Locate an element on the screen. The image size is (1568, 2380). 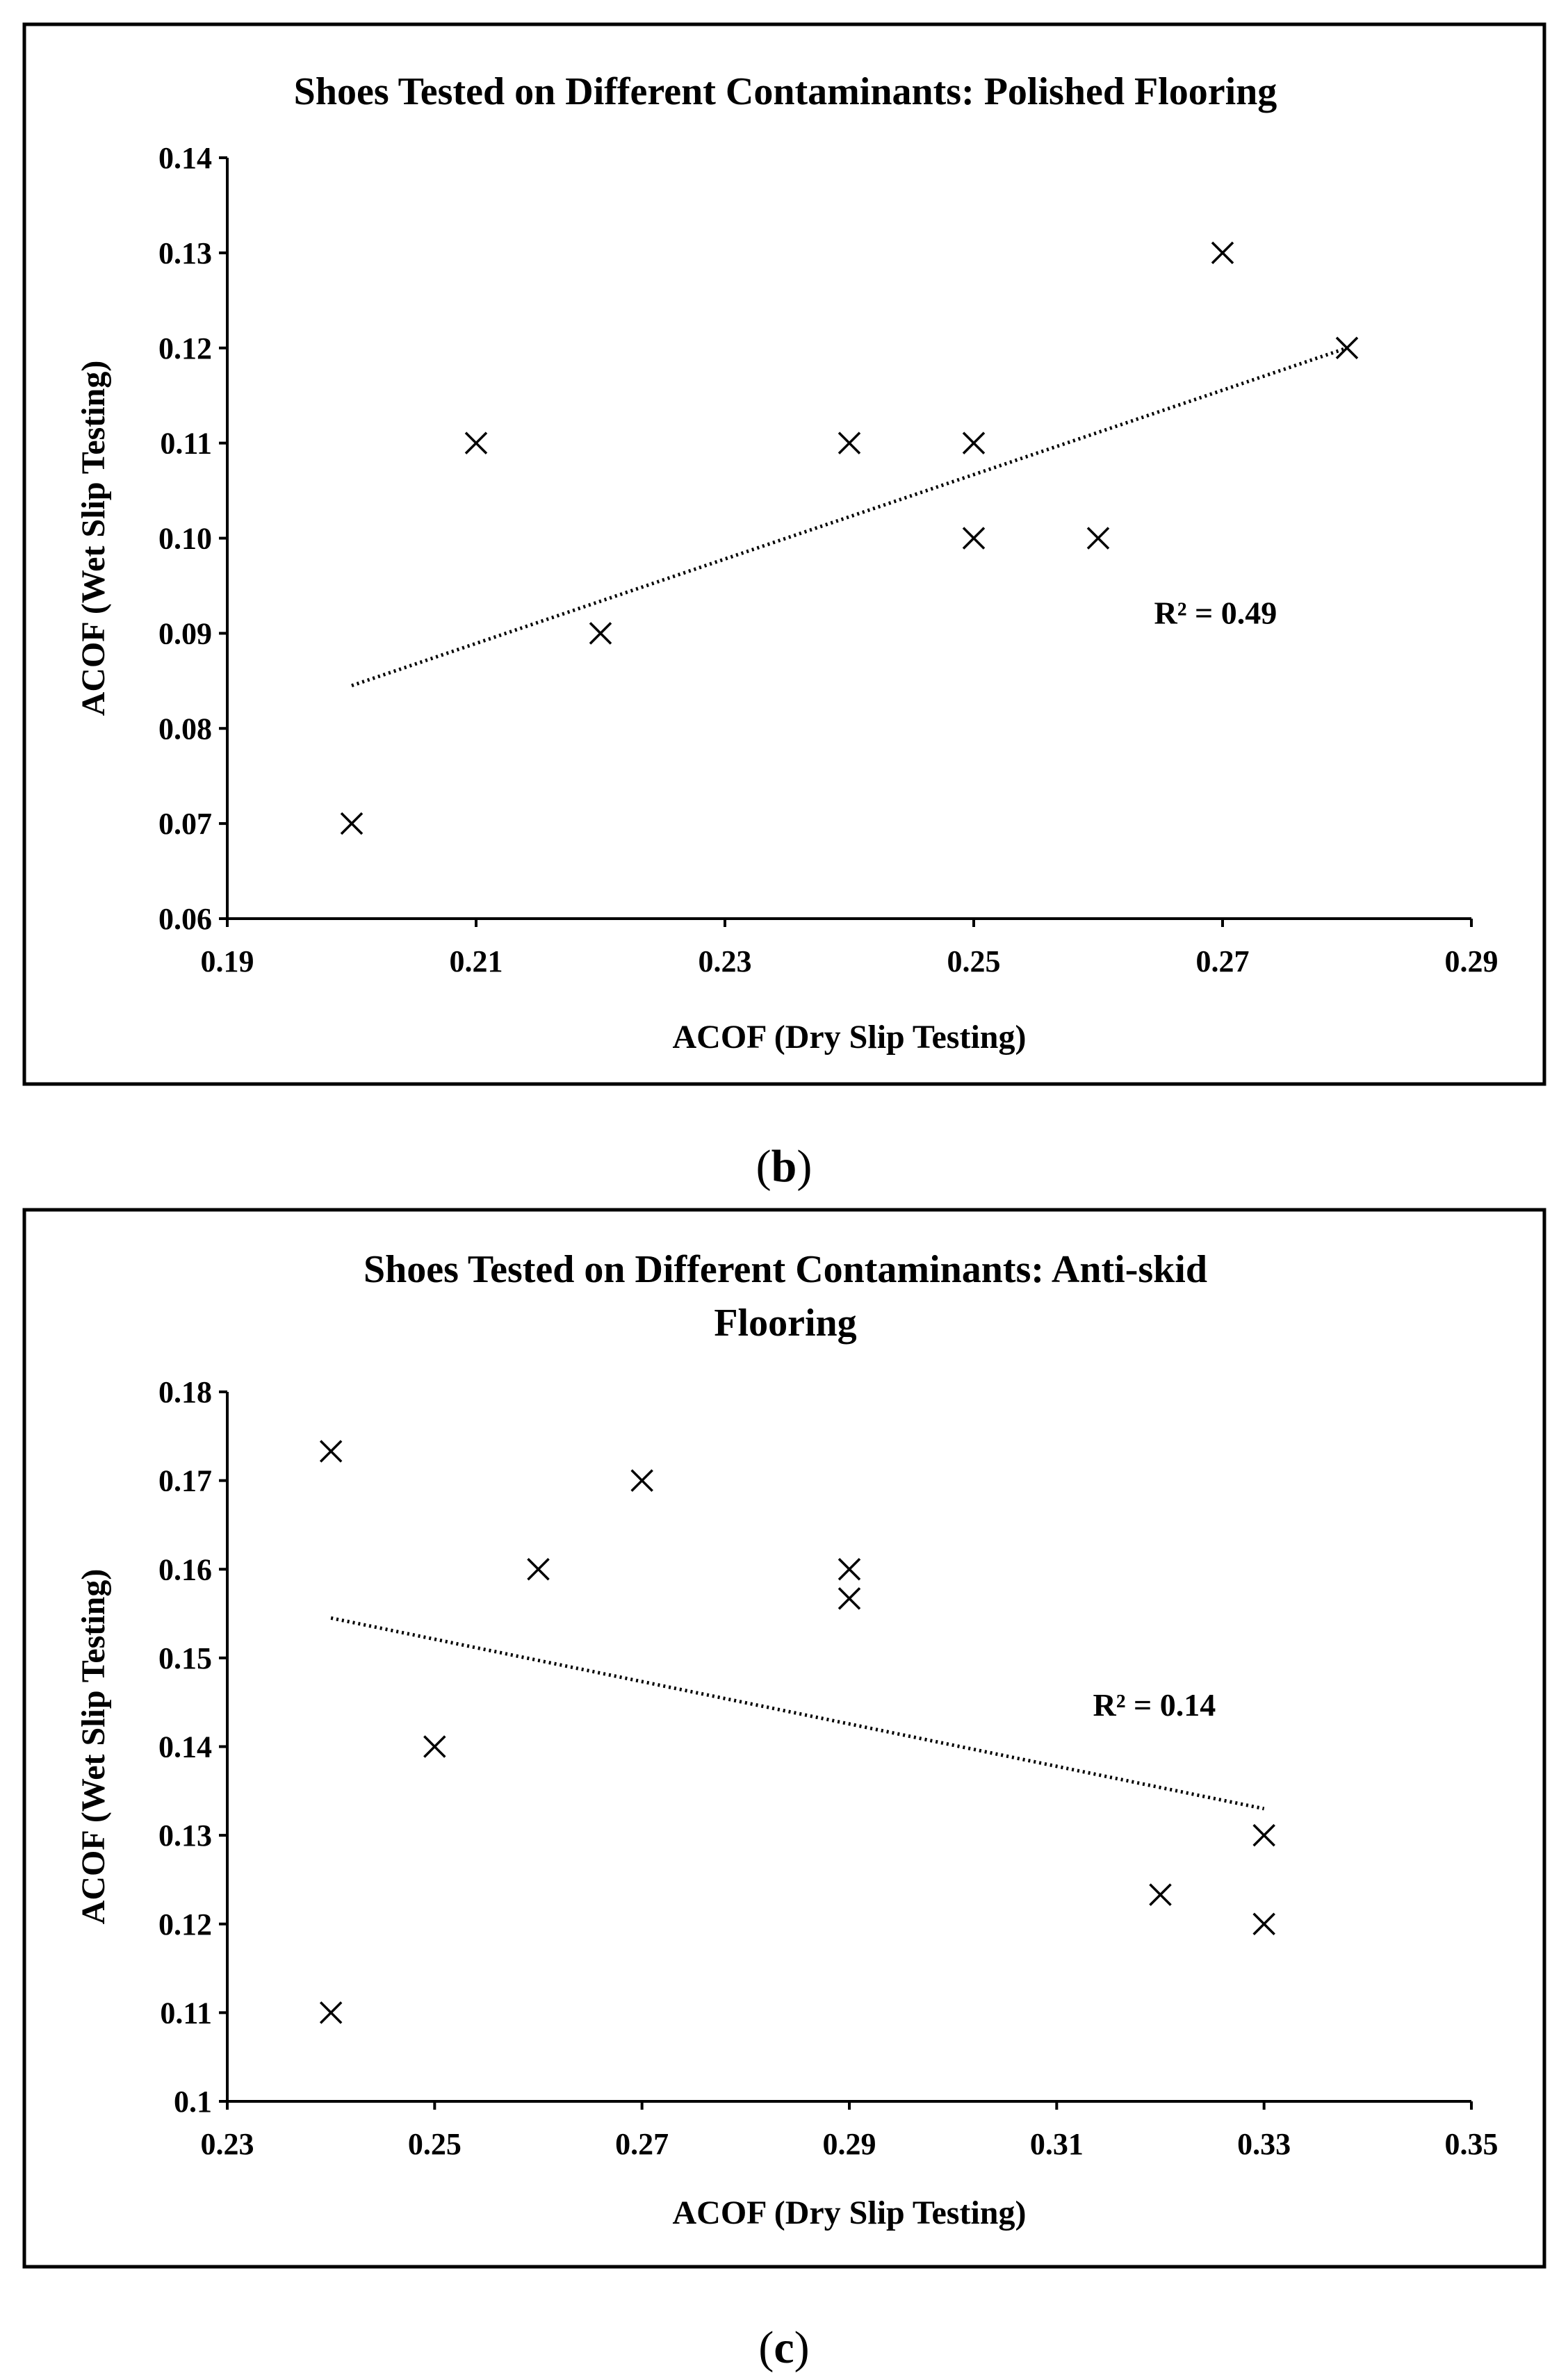
panel-caption: (c) is located at coordinates (783, 2347).